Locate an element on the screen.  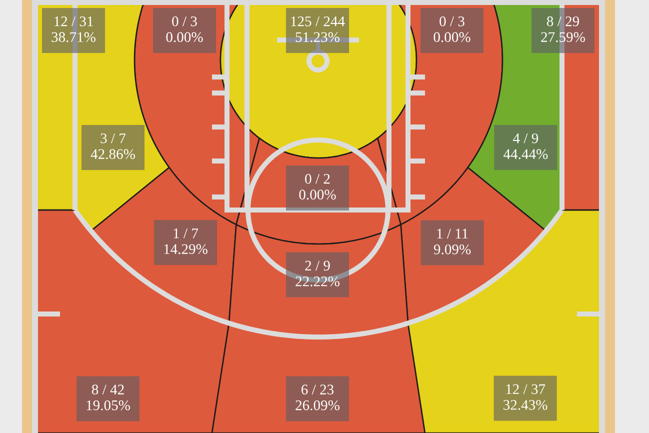
data-label: 1 / 7 14.29% is located at coordinates (186, 241).